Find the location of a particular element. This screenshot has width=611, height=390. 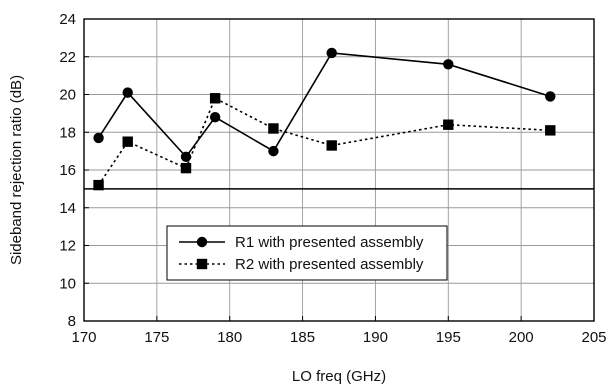

legend-box is located at coordinates (307, 253).